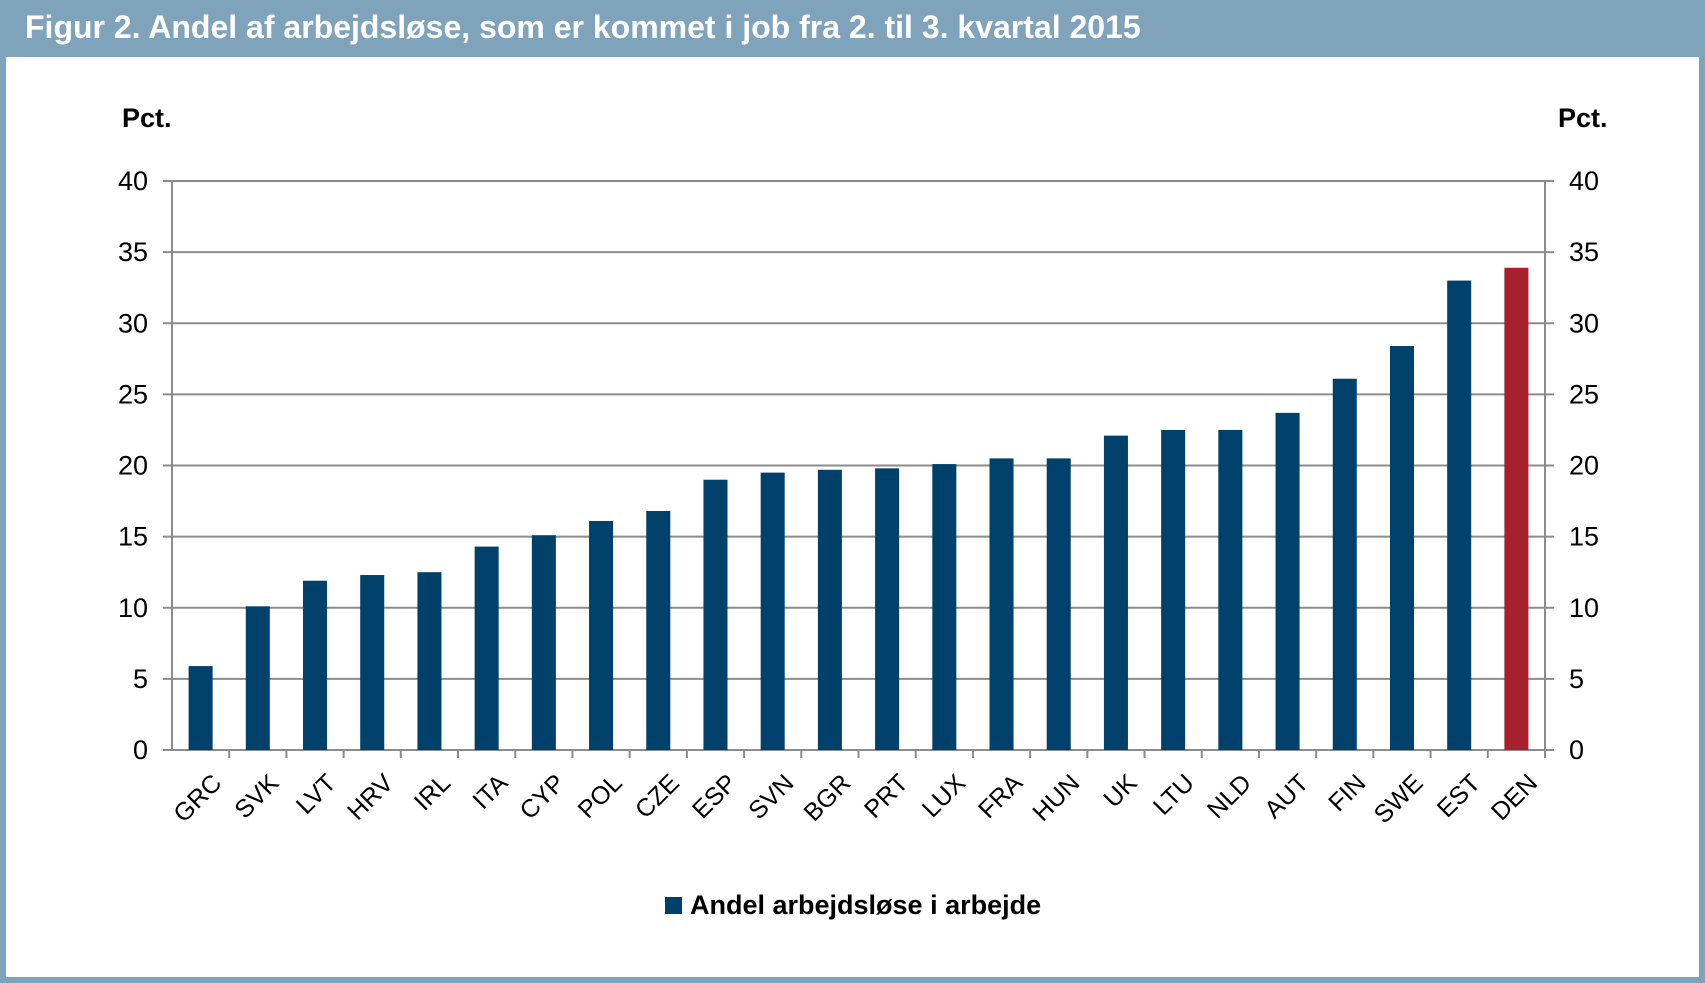 This screenshot has width=1705, height=983. I want to click on bar-aut, so click(1287, 581).